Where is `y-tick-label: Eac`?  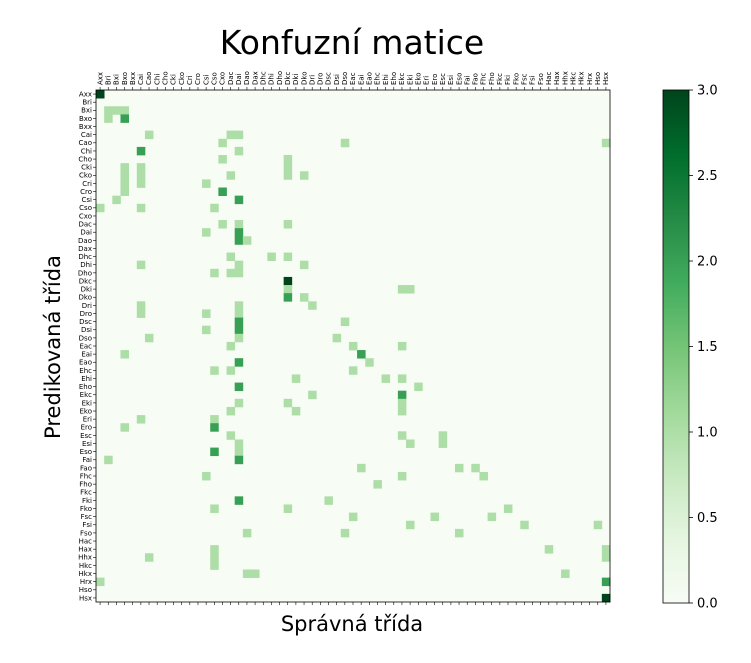 y-tick-label: Eac is located at coordinates (85, 346).